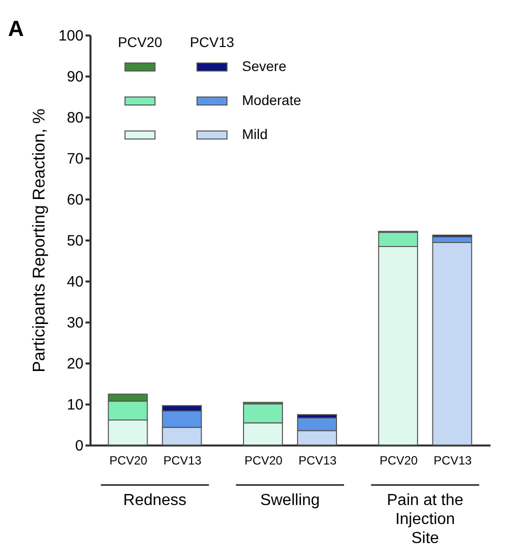 The width and height of the screenshot is (515, 560). What do you see at coordinates (75, 323) in the screenshot?
I see `y-tick-label: 30` at bounding box center [75, 323].